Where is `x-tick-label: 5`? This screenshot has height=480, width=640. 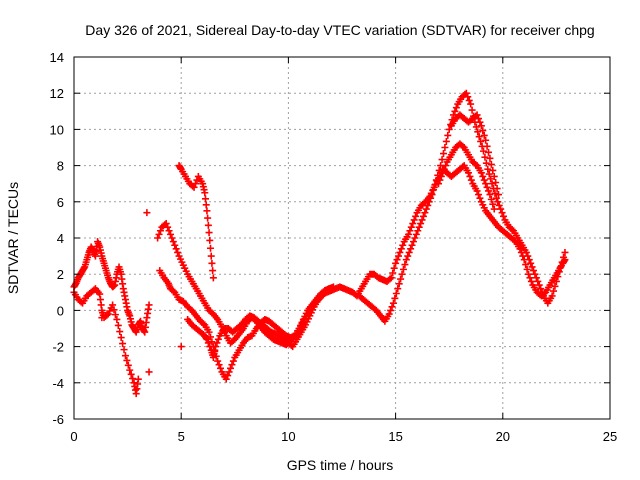 x-tick-label: 5 is located at coordinates (181, 436).